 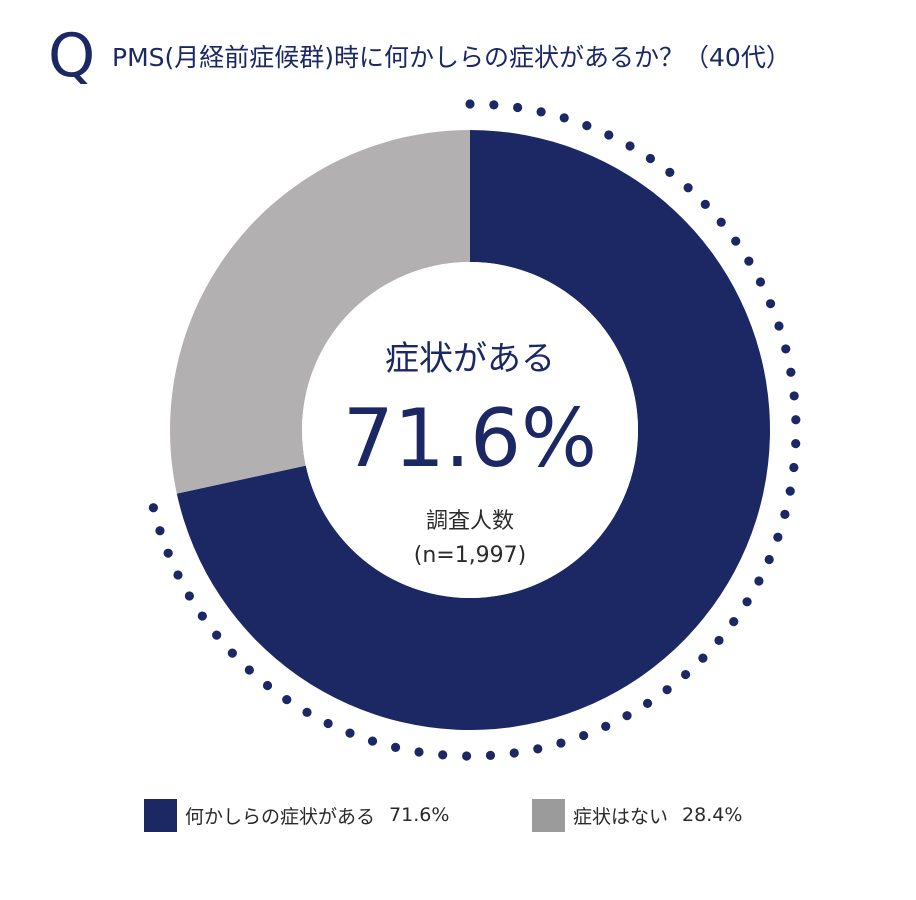 I want to click on legend-label-no-symptoms: 症状はない, so click(x=621, y=816).